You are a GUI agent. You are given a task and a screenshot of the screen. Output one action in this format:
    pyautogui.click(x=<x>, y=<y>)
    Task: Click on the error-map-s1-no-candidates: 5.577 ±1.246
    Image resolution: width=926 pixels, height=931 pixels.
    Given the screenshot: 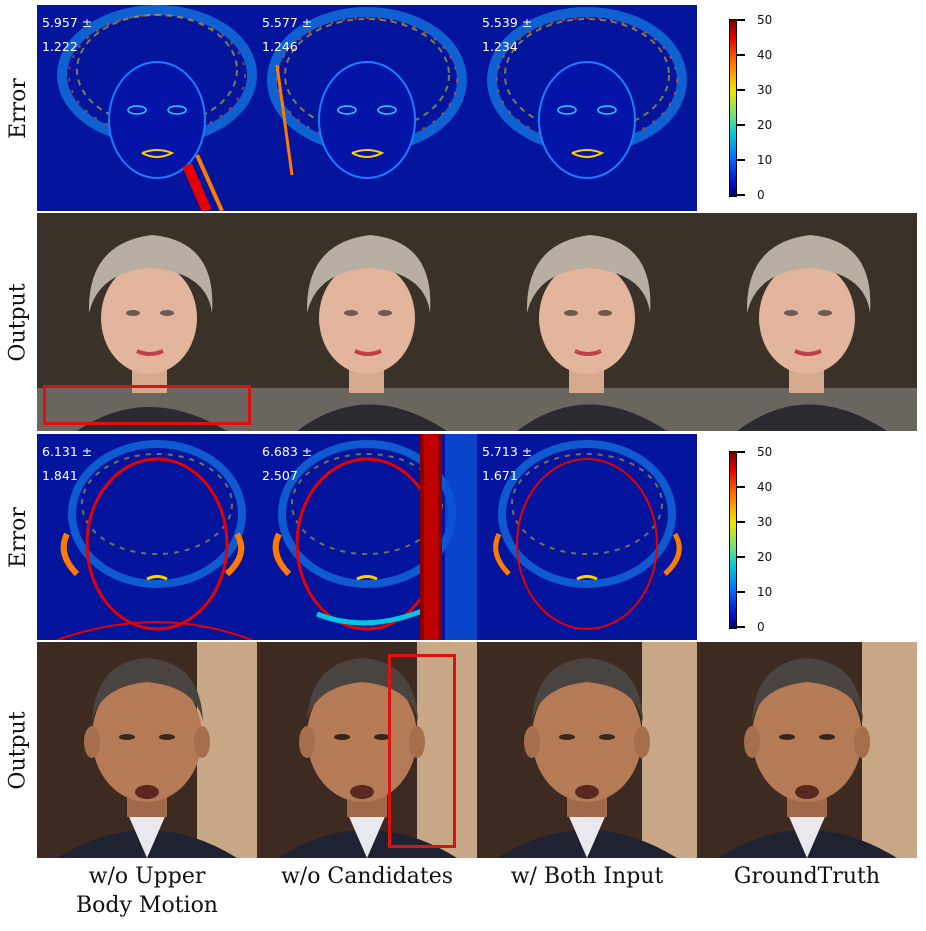 What is the action you would take?
    pyautogui.click(x=367, y=108)
    